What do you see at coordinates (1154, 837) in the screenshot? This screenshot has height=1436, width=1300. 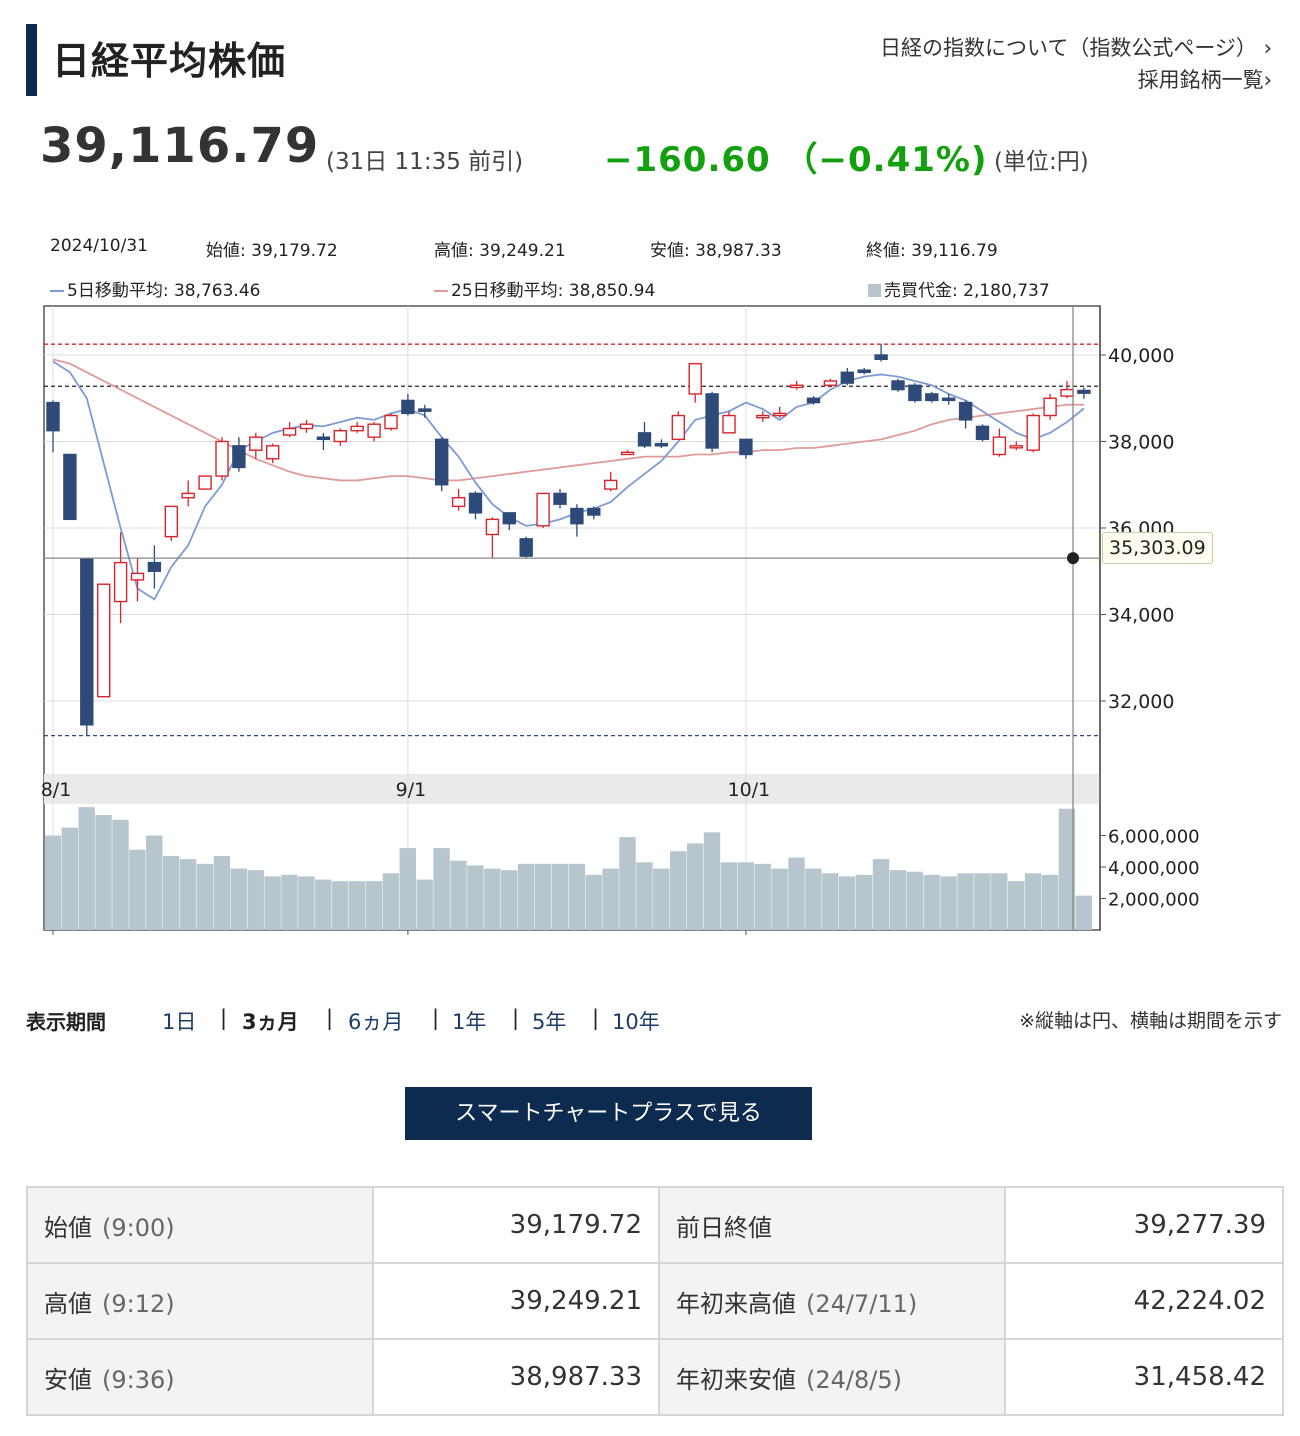 I see `volume-tick-label: 6,000,000` at bounding box center [1154, 837].